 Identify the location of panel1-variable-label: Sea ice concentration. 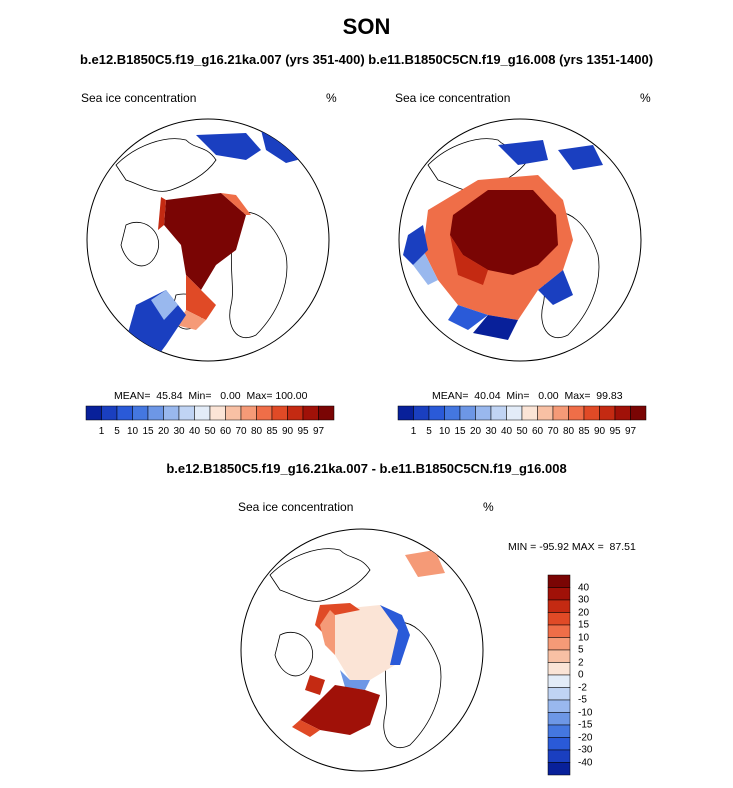
(139, 98).